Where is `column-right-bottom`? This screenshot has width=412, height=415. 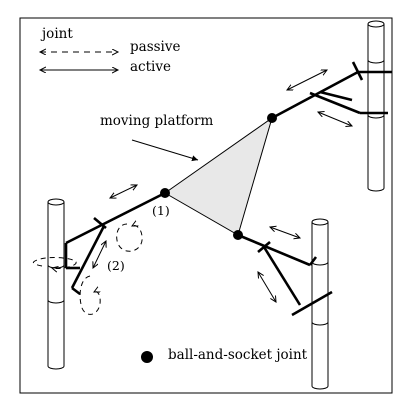
column-right-bottom is located at coordinates (320, 304).